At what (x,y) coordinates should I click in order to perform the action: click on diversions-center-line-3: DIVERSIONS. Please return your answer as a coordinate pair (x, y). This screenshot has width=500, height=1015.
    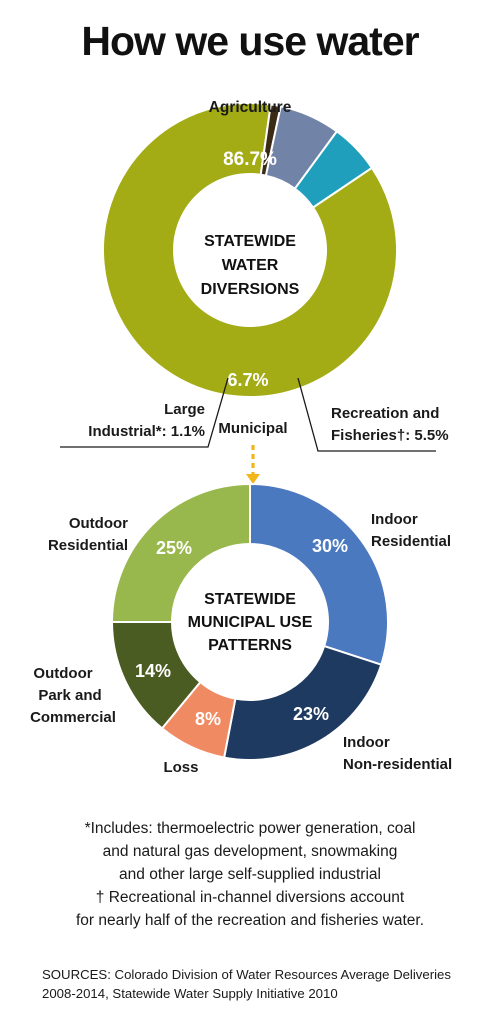
    Looking at the image, I should click on (250, 289).